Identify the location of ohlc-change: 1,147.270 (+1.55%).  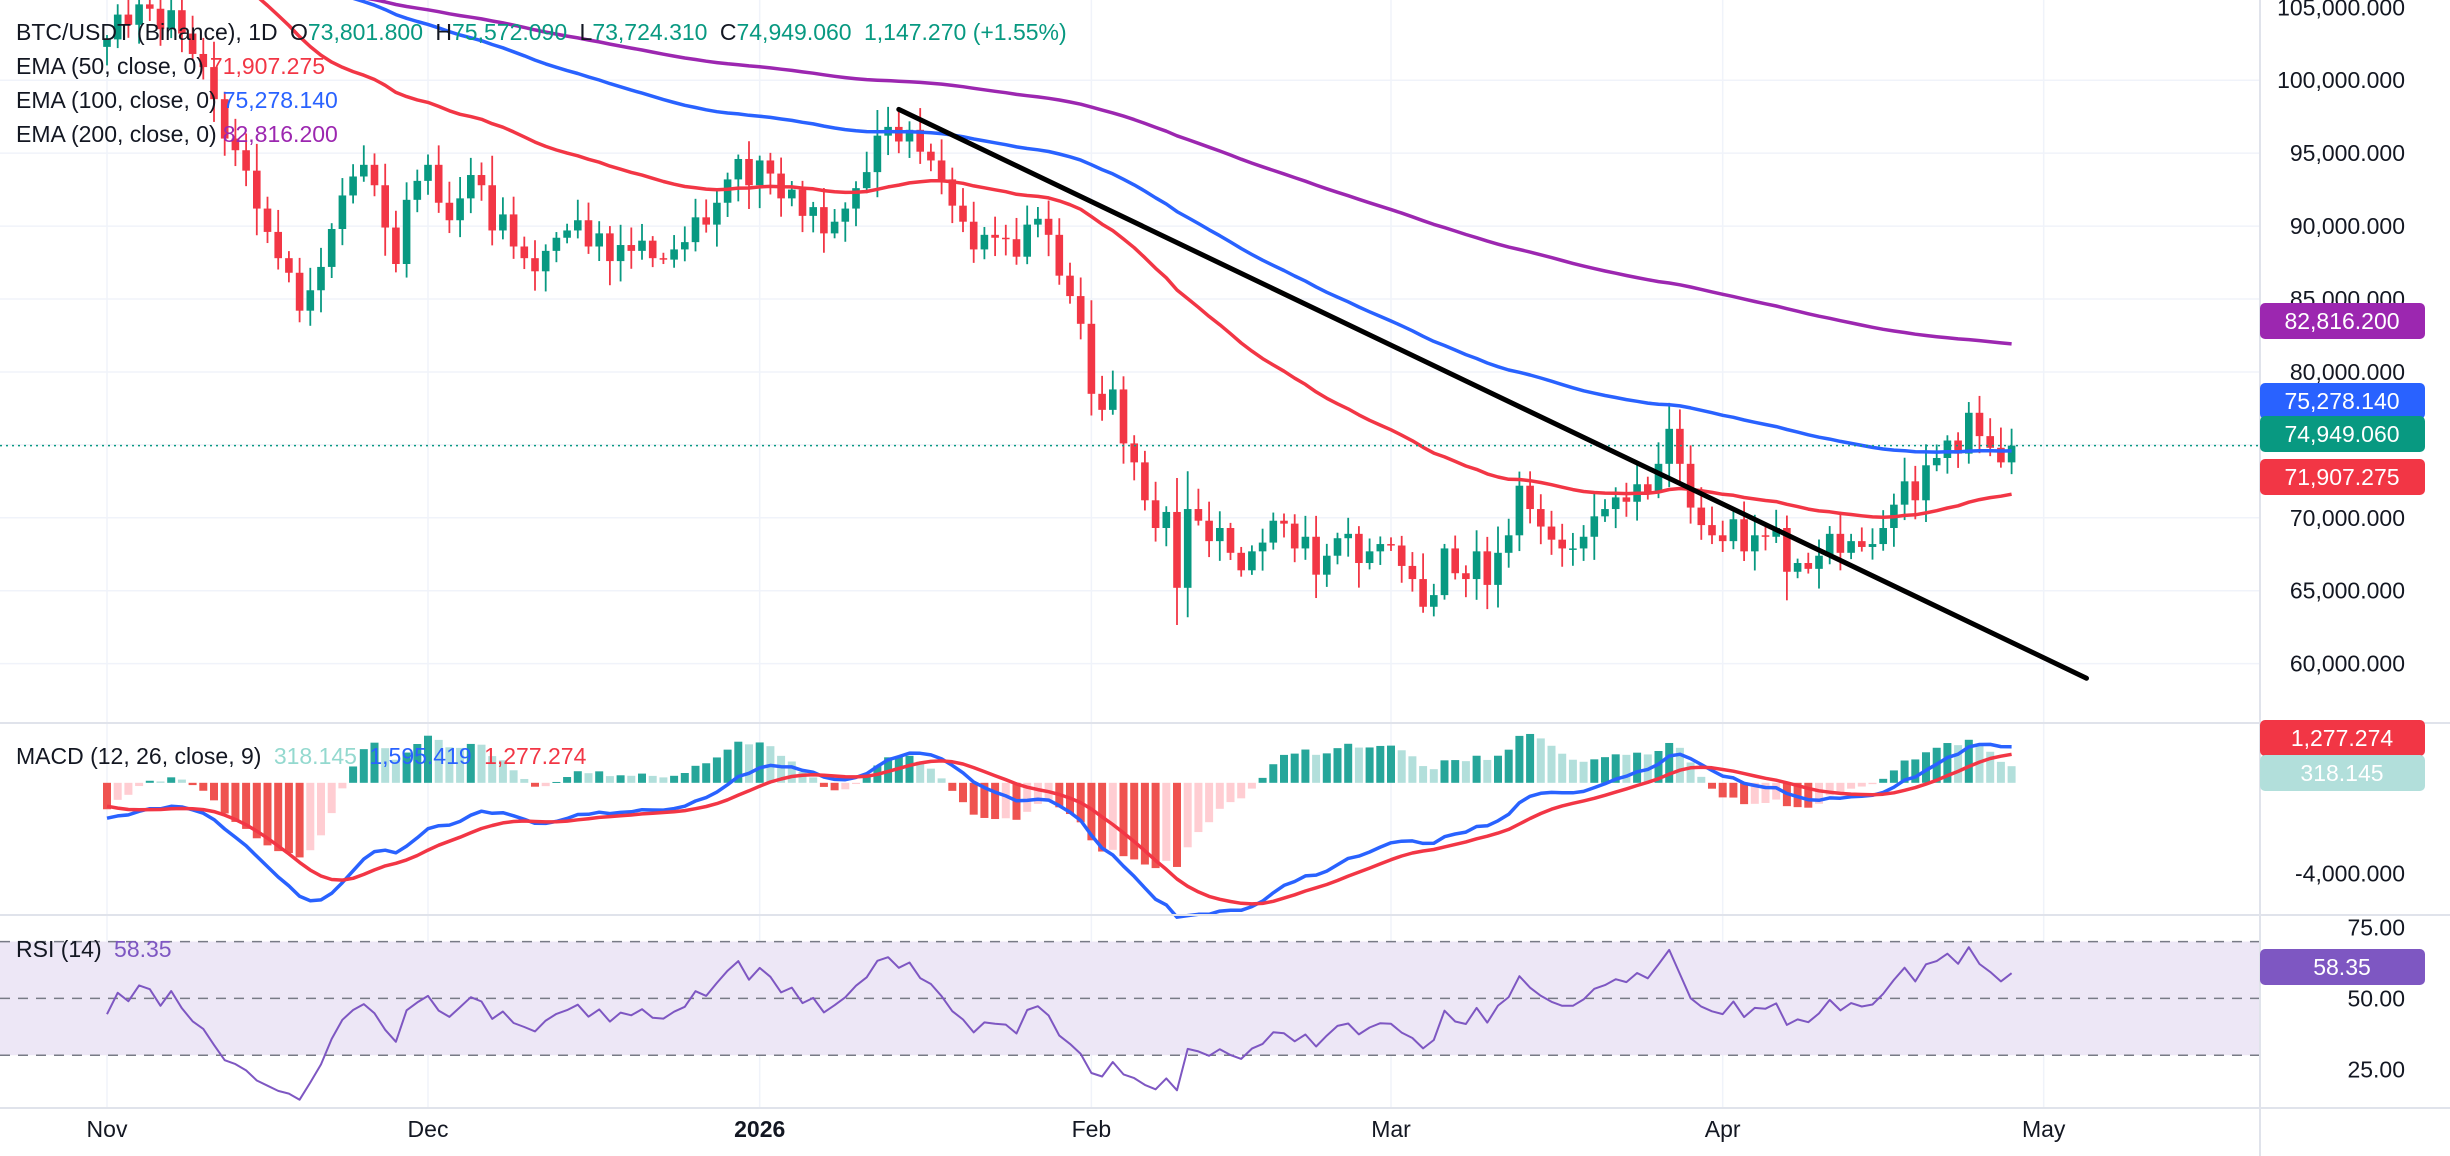
(965, 32).